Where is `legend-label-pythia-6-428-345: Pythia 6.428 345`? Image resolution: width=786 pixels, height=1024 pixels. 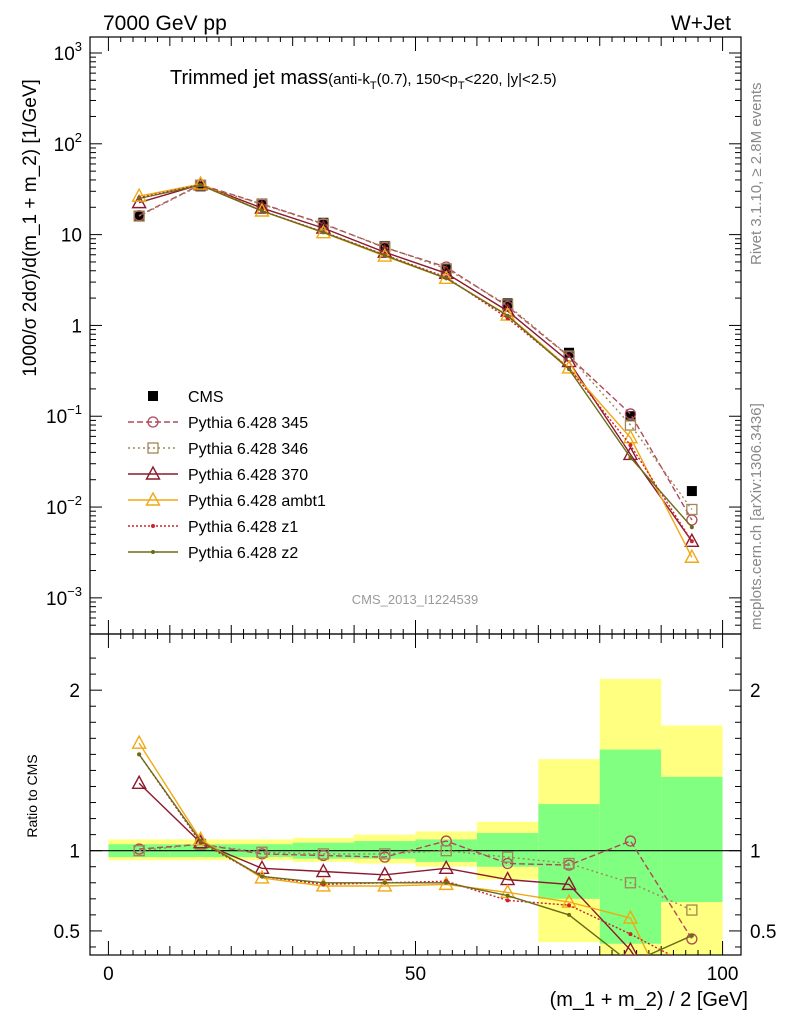
legend-label-pythia-6-428-345: Pythia 6.428 345 is located at coordinates (248, 423).